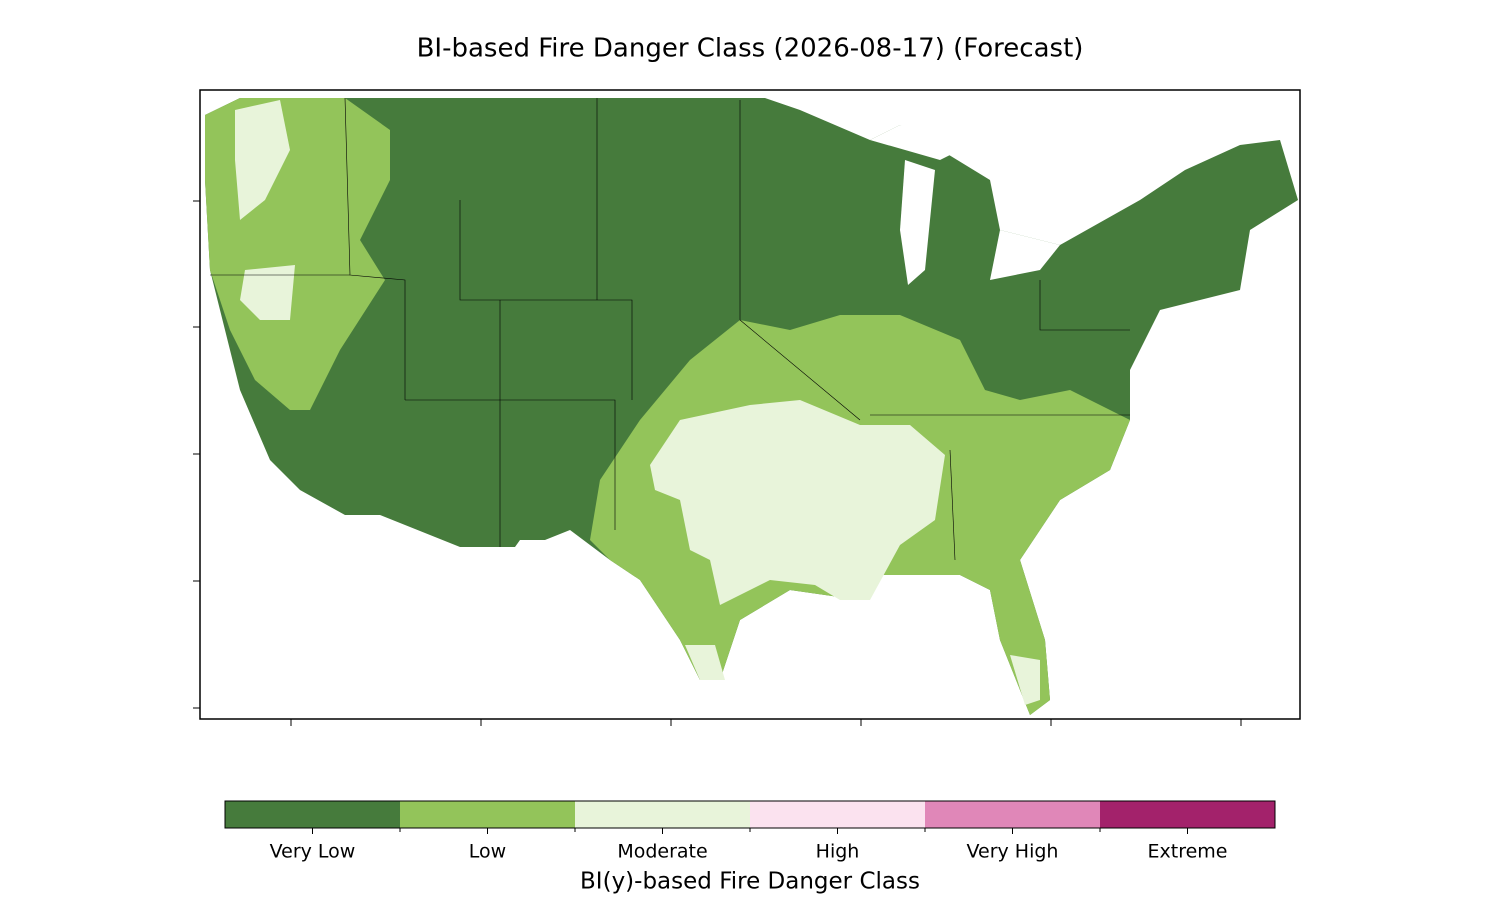  I want to click on colorbar-frame, so click(750, 814).